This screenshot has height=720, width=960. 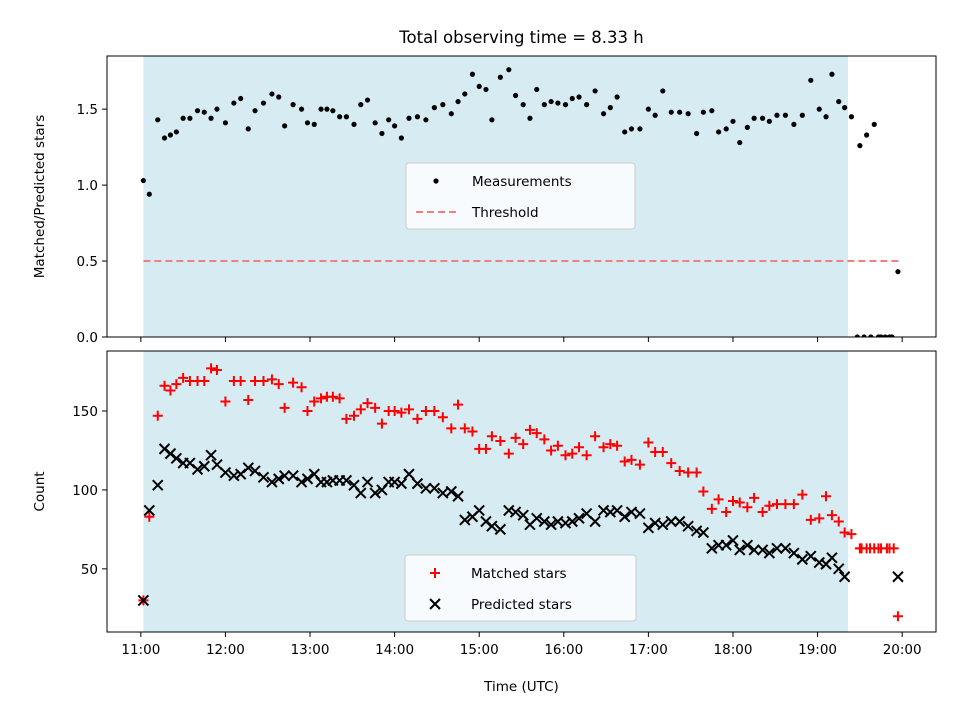 What do you see at coordinates (902, 650) in the screenshot?
I see `x-tick-label: 20:00` at bounding box center [902, 650].